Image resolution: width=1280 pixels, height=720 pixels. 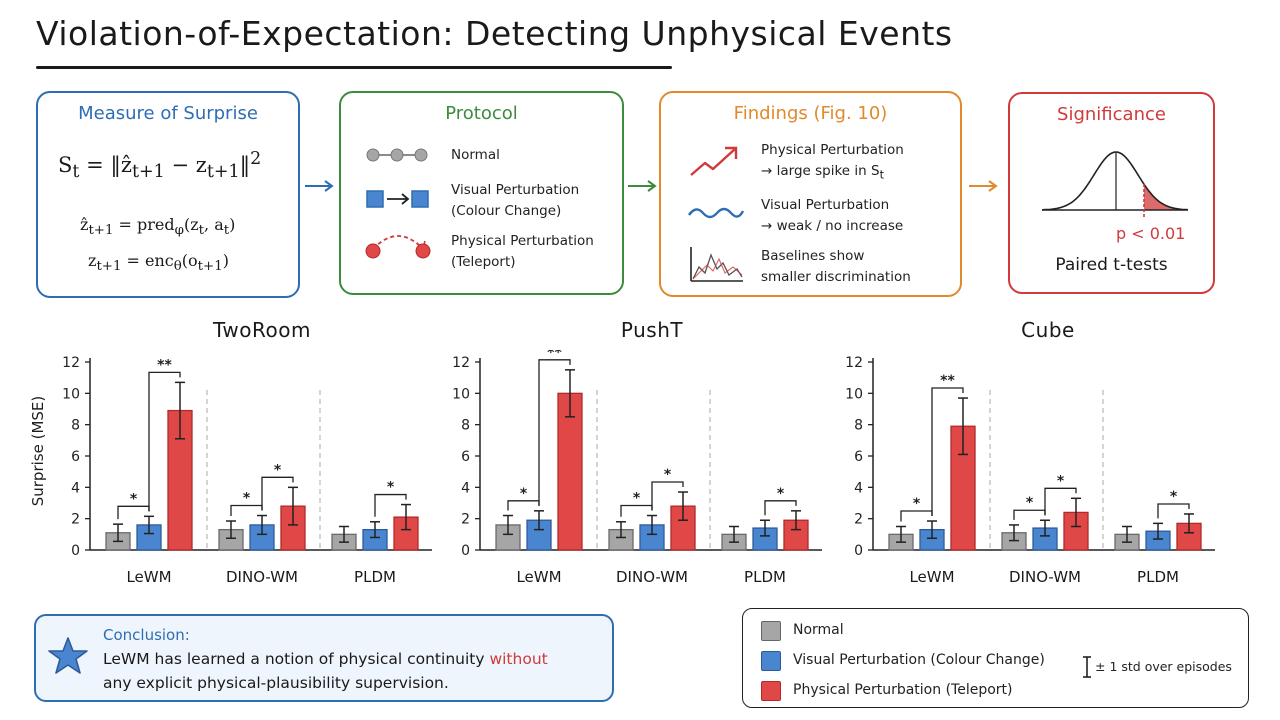 What do you see at coordinates (832, 216) in the screenshot?
I see `finding-visual-text: Visual Perturbation → weak / no increase` at bounding box center [832, 216].